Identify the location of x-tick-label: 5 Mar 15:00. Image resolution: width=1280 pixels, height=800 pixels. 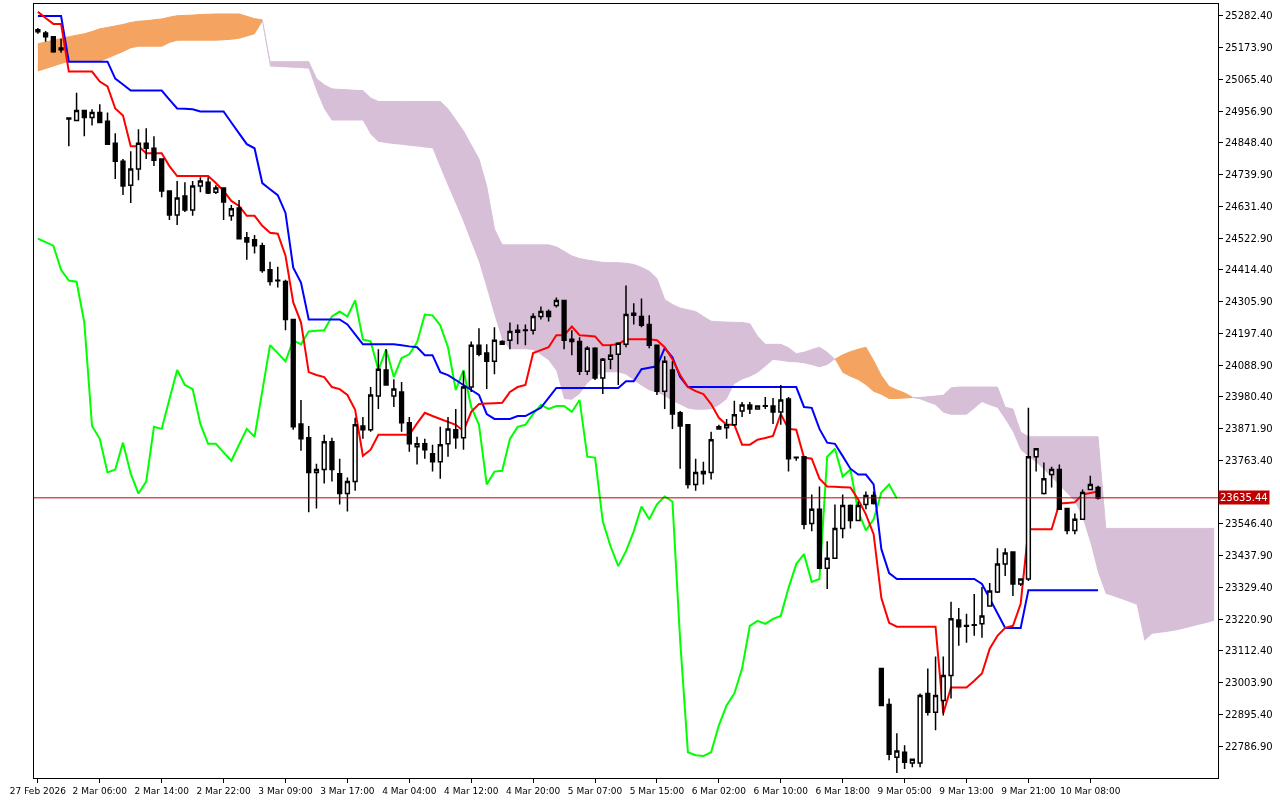
(657, 790).